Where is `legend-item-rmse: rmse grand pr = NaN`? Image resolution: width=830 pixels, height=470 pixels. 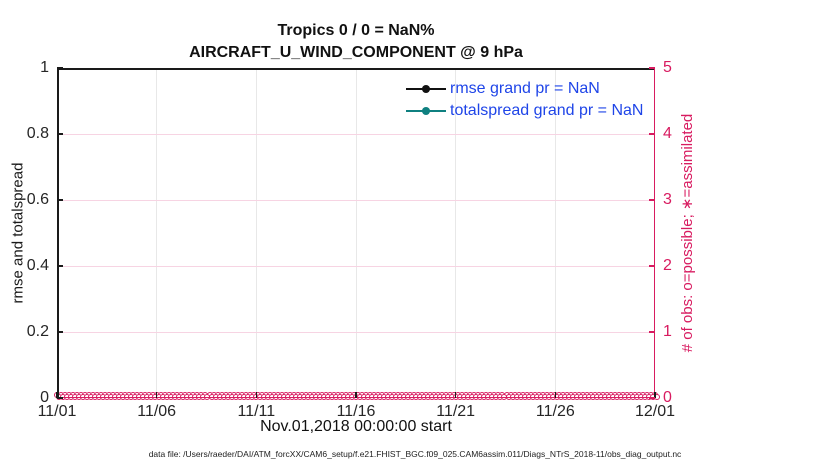 legend-item-rmse: rmse grand pr = NaN is located at coordinates (524, 89).